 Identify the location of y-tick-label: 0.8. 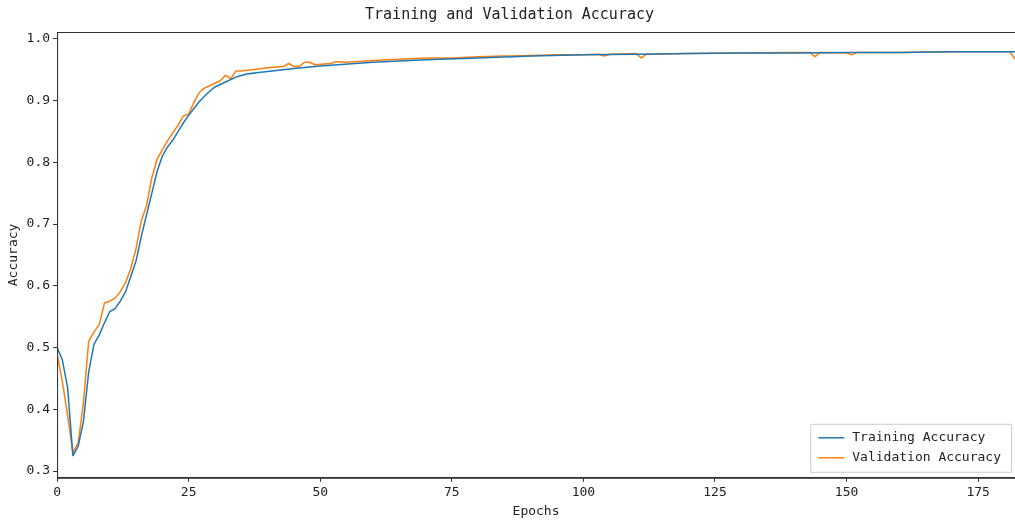
(38, 161).